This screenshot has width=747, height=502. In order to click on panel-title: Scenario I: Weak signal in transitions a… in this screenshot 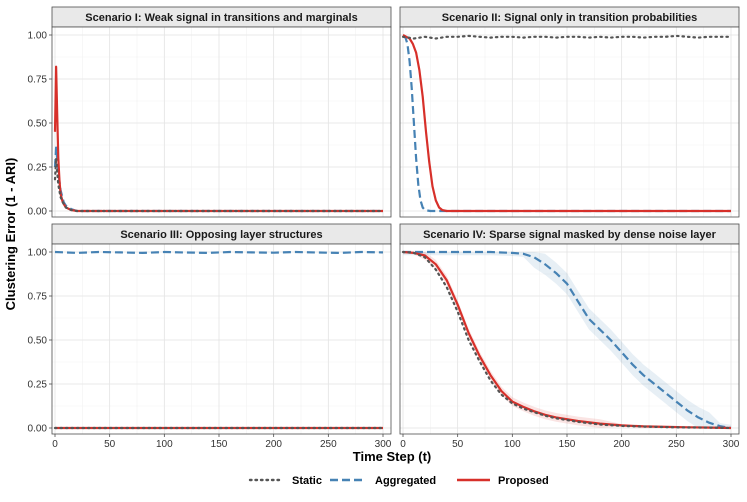, I will do `click(221, 18)`.